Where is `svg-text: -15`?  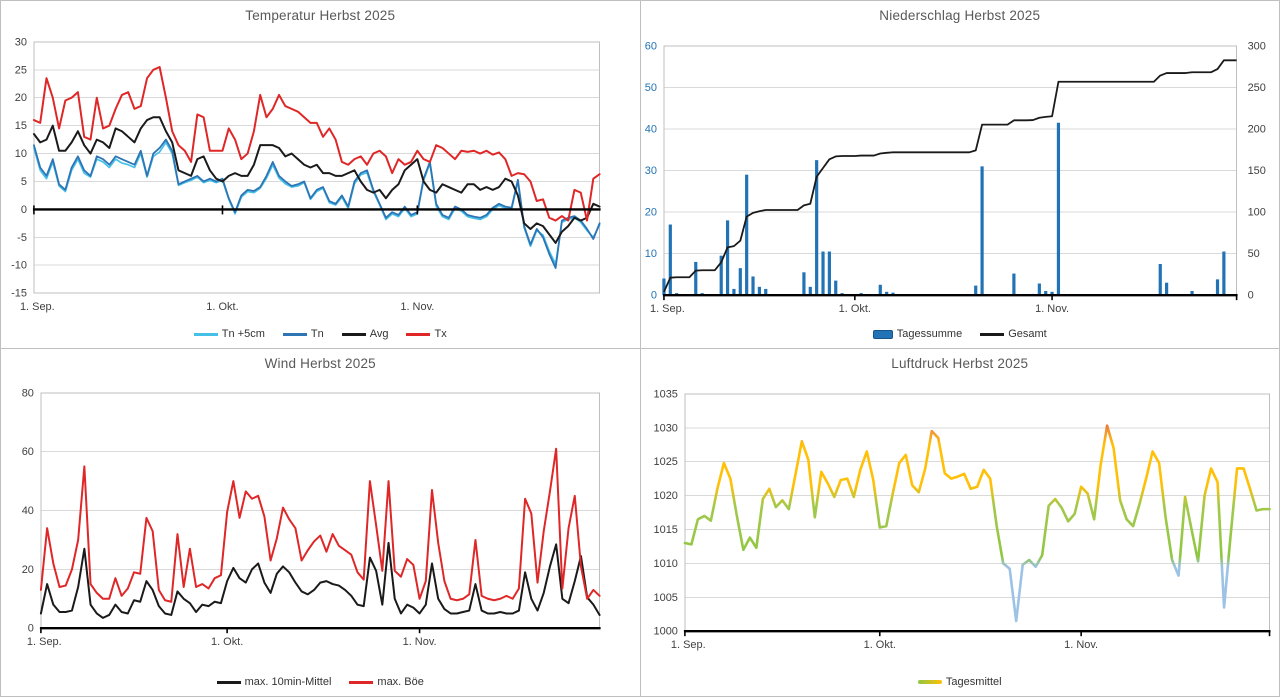
svg-text: -15 is located at coordinates (19, 294).